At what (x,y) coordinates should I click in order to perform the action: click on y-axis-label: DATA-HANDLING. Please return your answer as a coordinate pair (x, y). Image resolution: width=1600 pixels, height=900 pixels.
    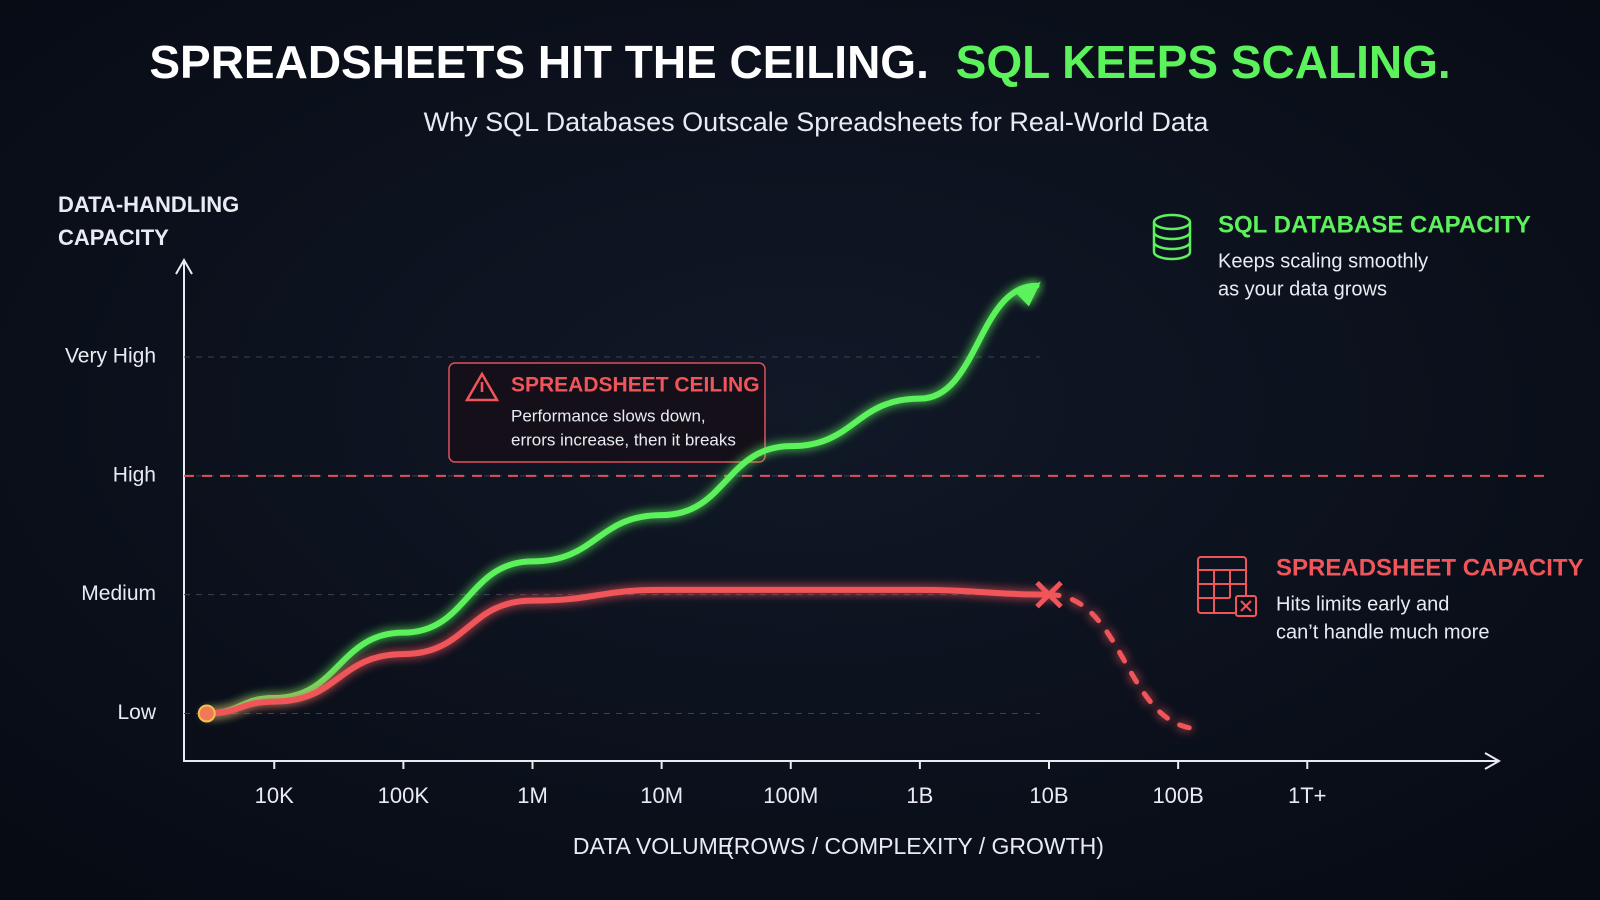
    Looking at the image, I should click on (148, 204).